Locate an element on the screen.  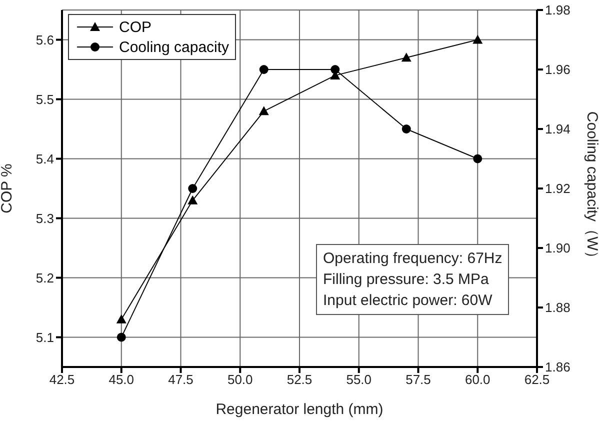
x-tick-label: 55.0 is located at coordinates (359, 380).